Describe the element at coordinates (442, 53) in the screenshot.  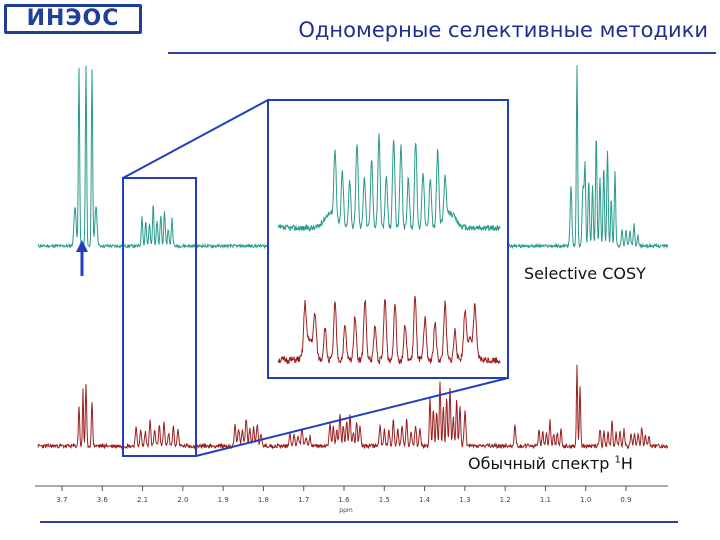
I see `title-divider` at that location.